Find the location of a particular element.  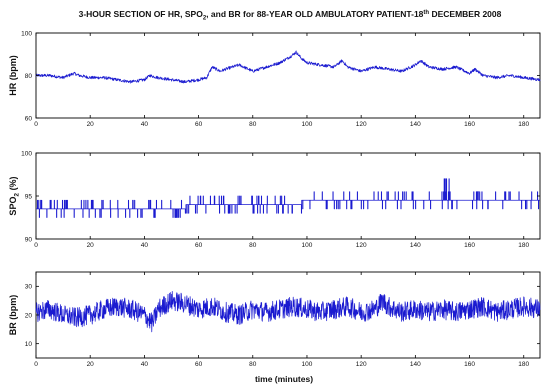

y-tick-label: 90 is located at coordinates (29, 239).